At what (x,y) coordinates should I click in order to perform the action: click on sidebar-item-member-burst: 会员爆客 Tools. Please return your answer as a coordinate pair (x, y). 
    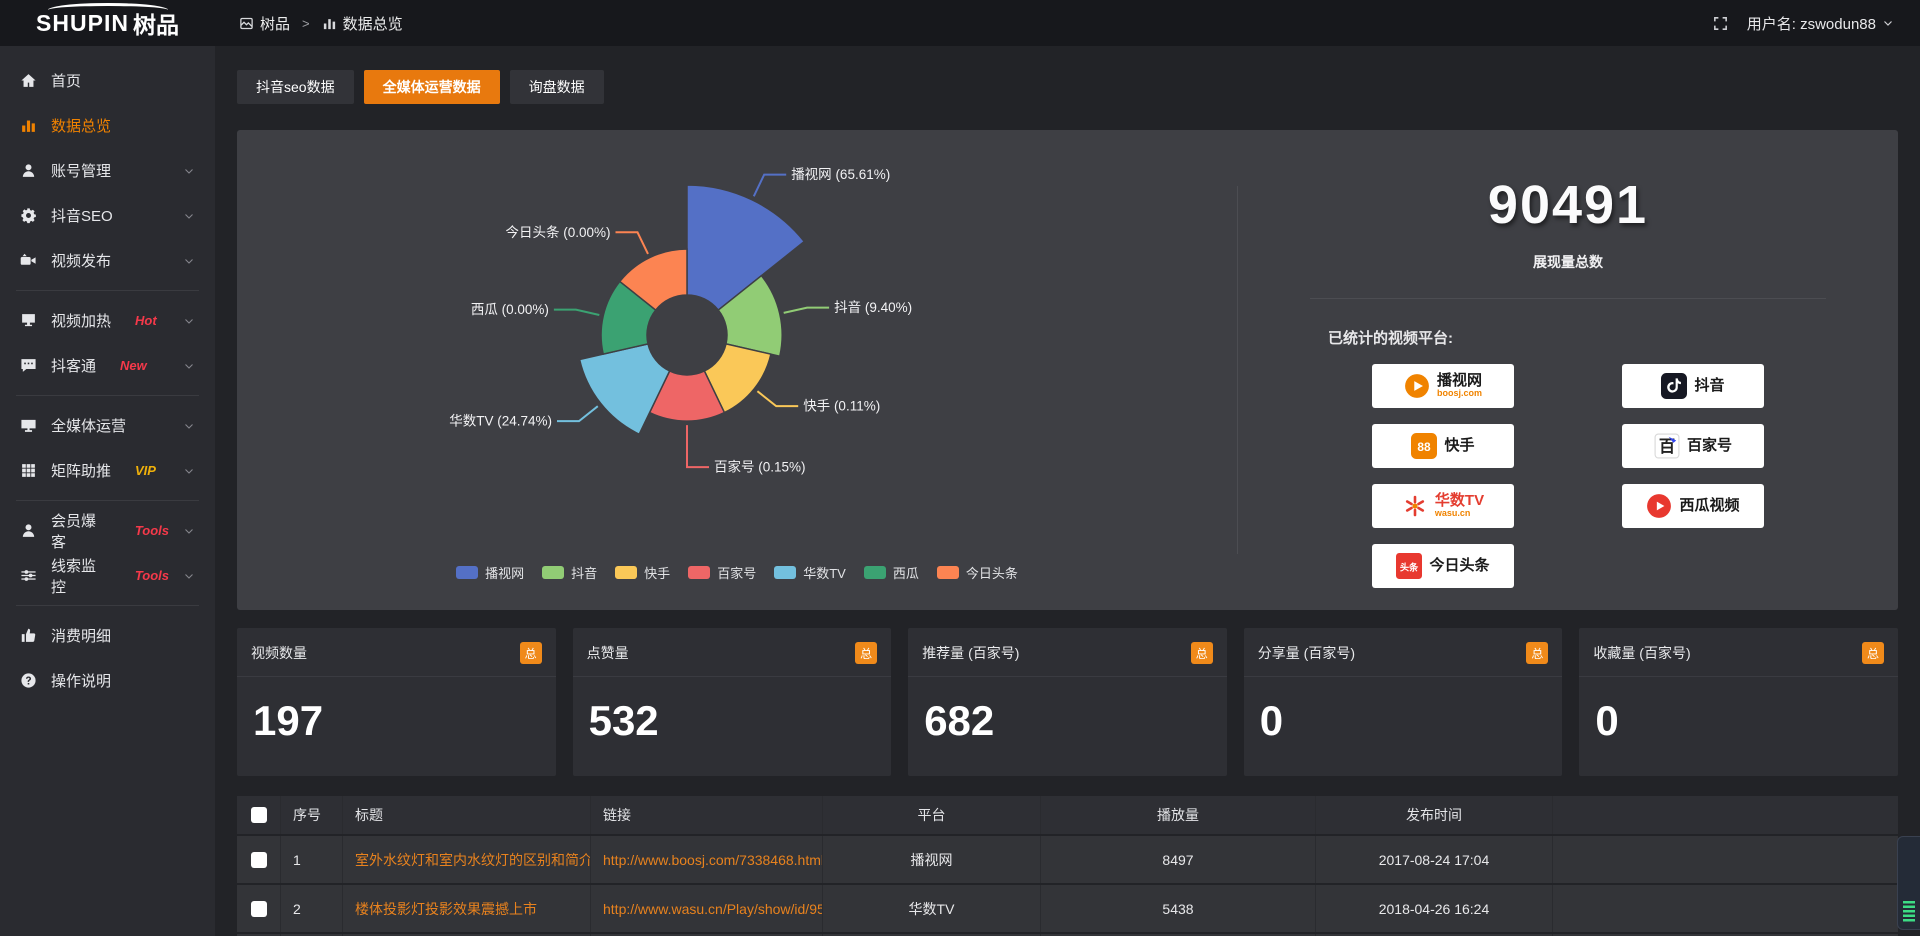
    Looking at the image, I should click on (107, 530).